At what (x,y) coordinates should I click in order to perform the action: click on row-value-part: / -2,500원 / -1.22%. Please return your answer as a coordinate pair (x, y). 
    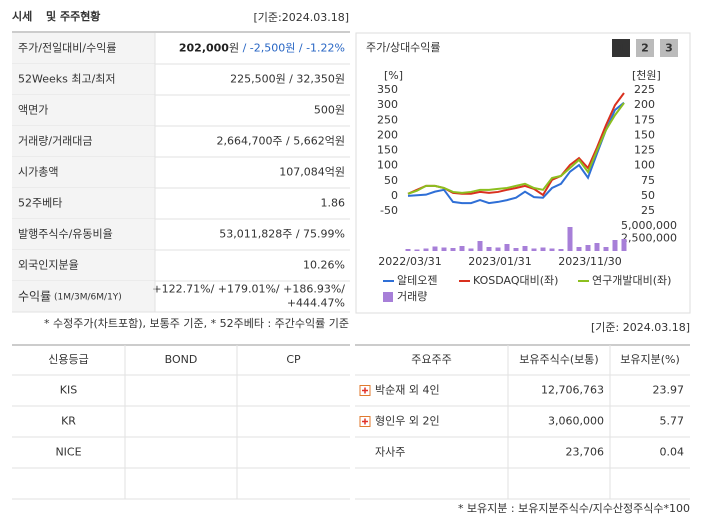
    Looking at the image, I should click on (292, 48).